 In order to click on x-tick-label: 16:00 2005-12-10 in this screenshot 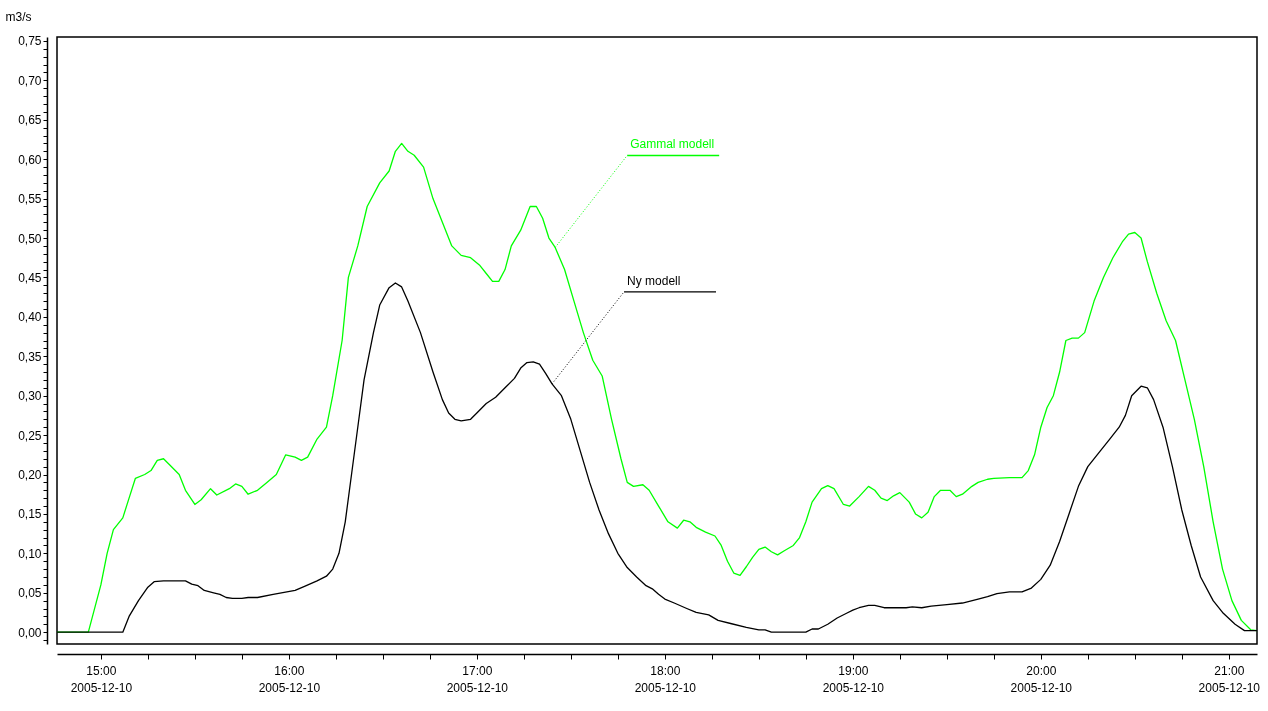, I will do `click(289, 679)`.